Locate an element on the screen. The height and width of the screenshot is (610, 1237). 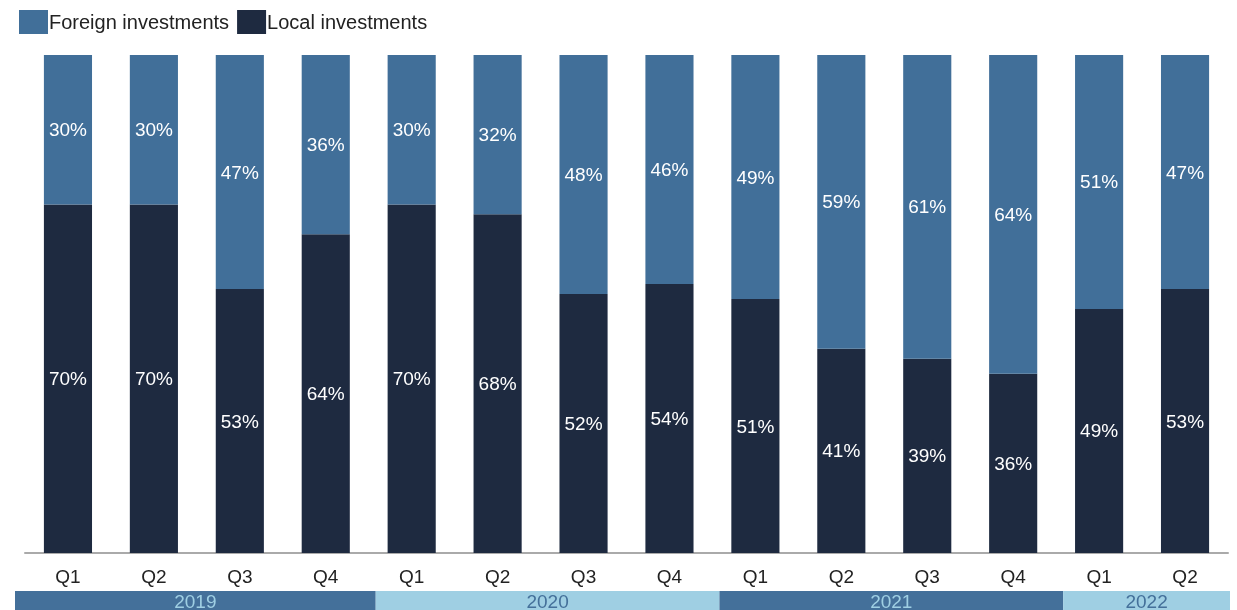
data-label: 54% is located at coordinates (669, 419).